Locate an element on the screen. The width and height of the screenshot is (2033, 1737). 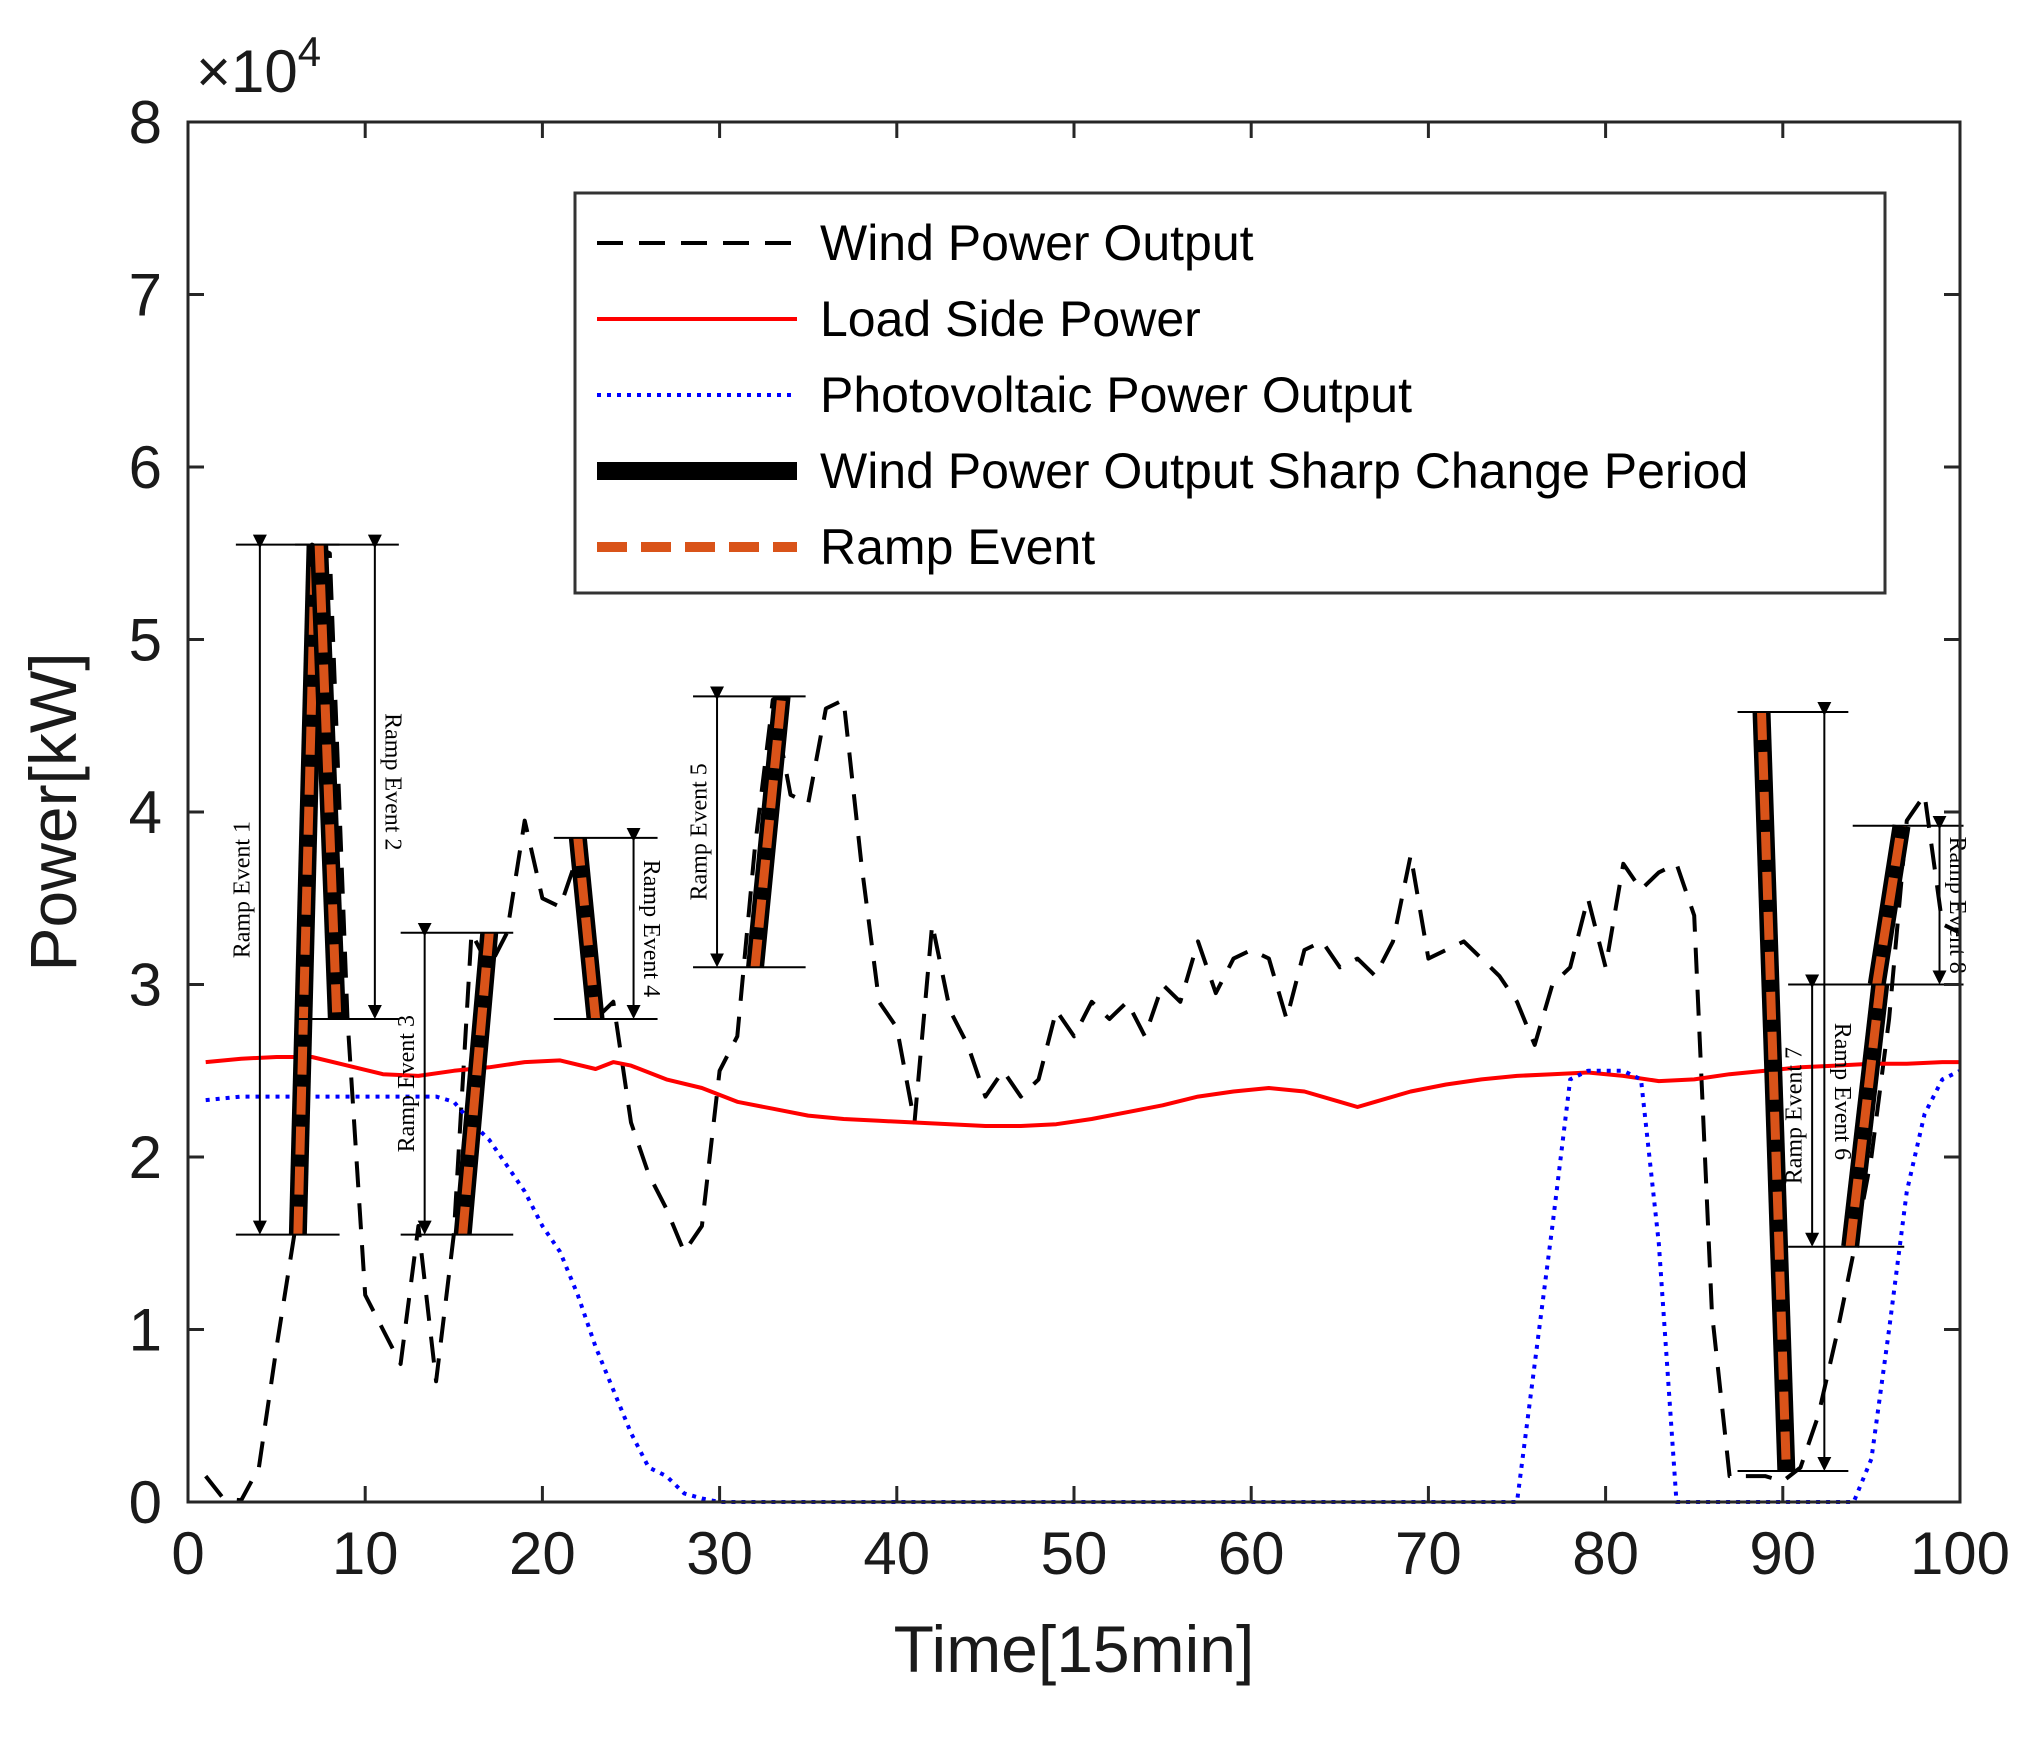
legend-label: Ramp Event is located at coordinates (957, 547).